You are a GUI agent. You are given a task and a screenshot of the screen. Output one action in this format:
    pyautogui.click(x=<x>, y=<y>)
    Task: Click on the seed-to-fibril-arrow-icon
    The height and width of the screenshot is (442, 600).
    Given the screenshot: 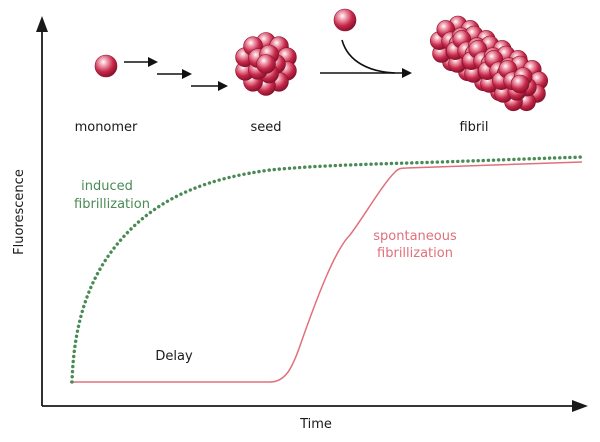 What is the action you would take?
    pyautogui.click(x=366, y=58)
    